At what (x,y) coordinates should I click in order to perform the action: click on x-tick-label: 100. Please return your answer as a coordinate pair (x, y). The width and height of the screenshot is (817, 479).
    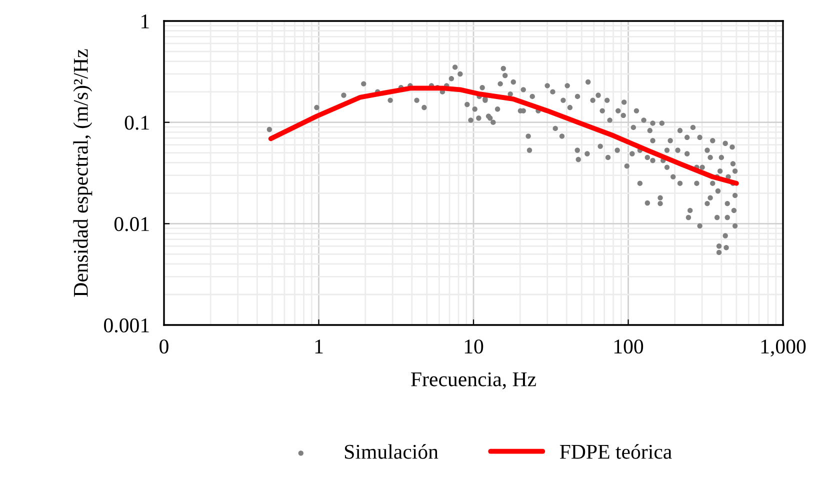
    Looking at the image, I should click on (629, 346).